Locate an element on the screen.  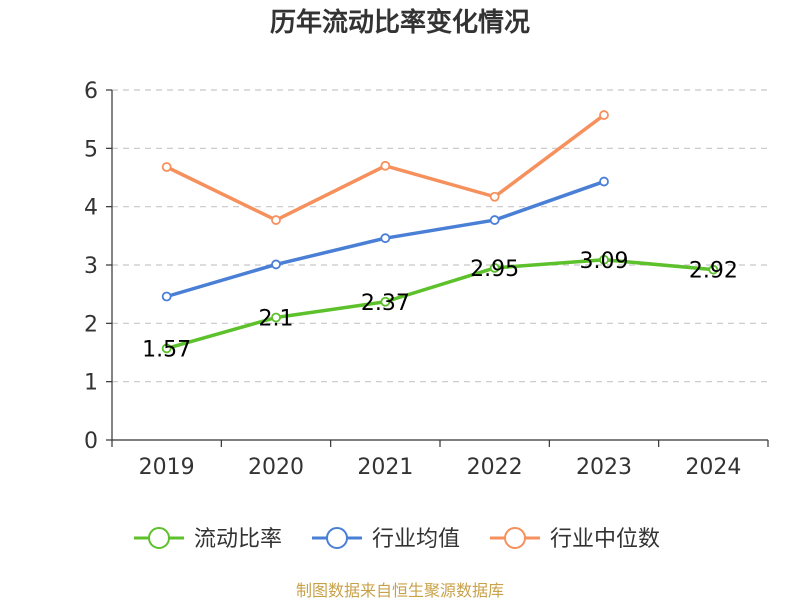
legend-label: 流动比率 is located at coordinates (238, 539).